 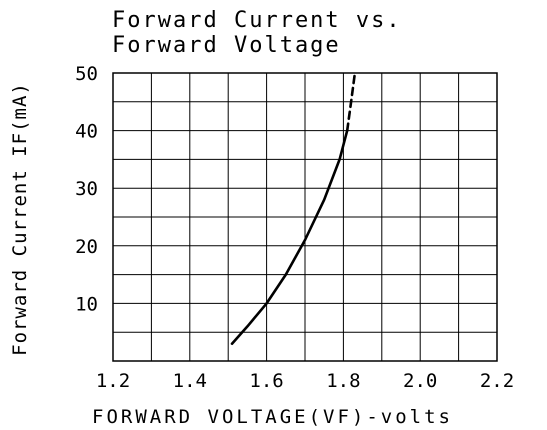 What do you see at coordinates (86, 74) in the screenshot?
I see `y-tick-label: 50` at bounding box center [86, 74].